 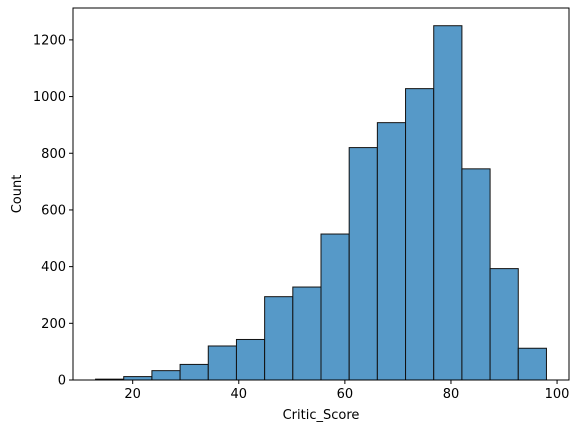 I want to click on x-axis-ticks: 20 40 60 80 100, so click(x=346, y=391).